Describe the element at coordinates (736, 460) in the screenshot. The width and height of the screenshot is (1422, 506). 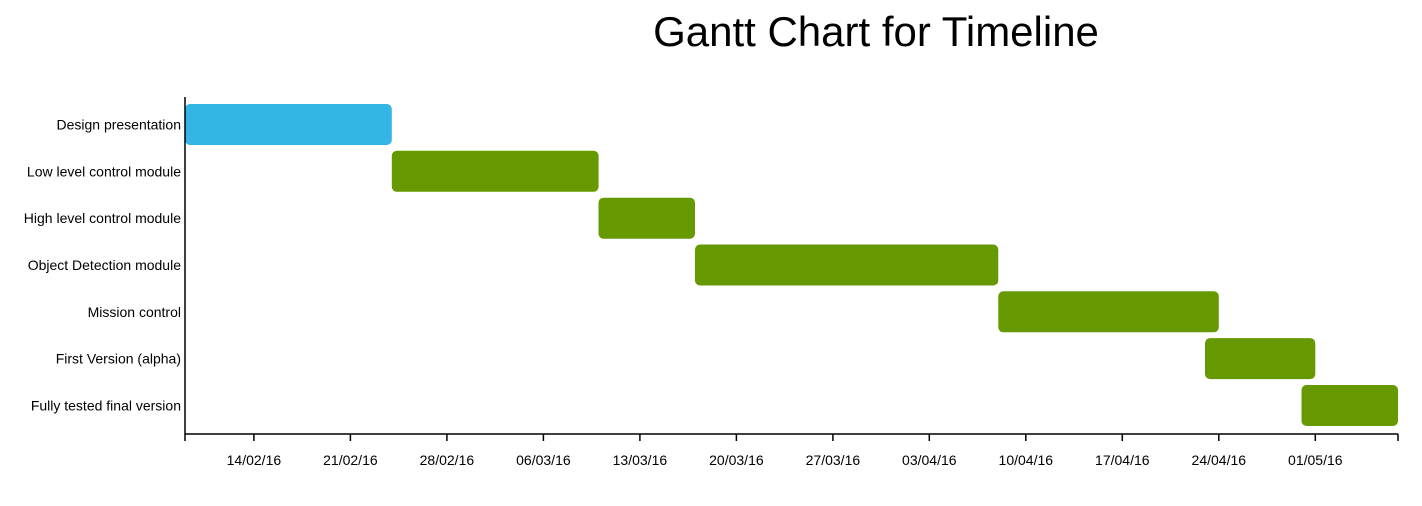
I see `x-tick-label-6: 20/03/16` at that location.